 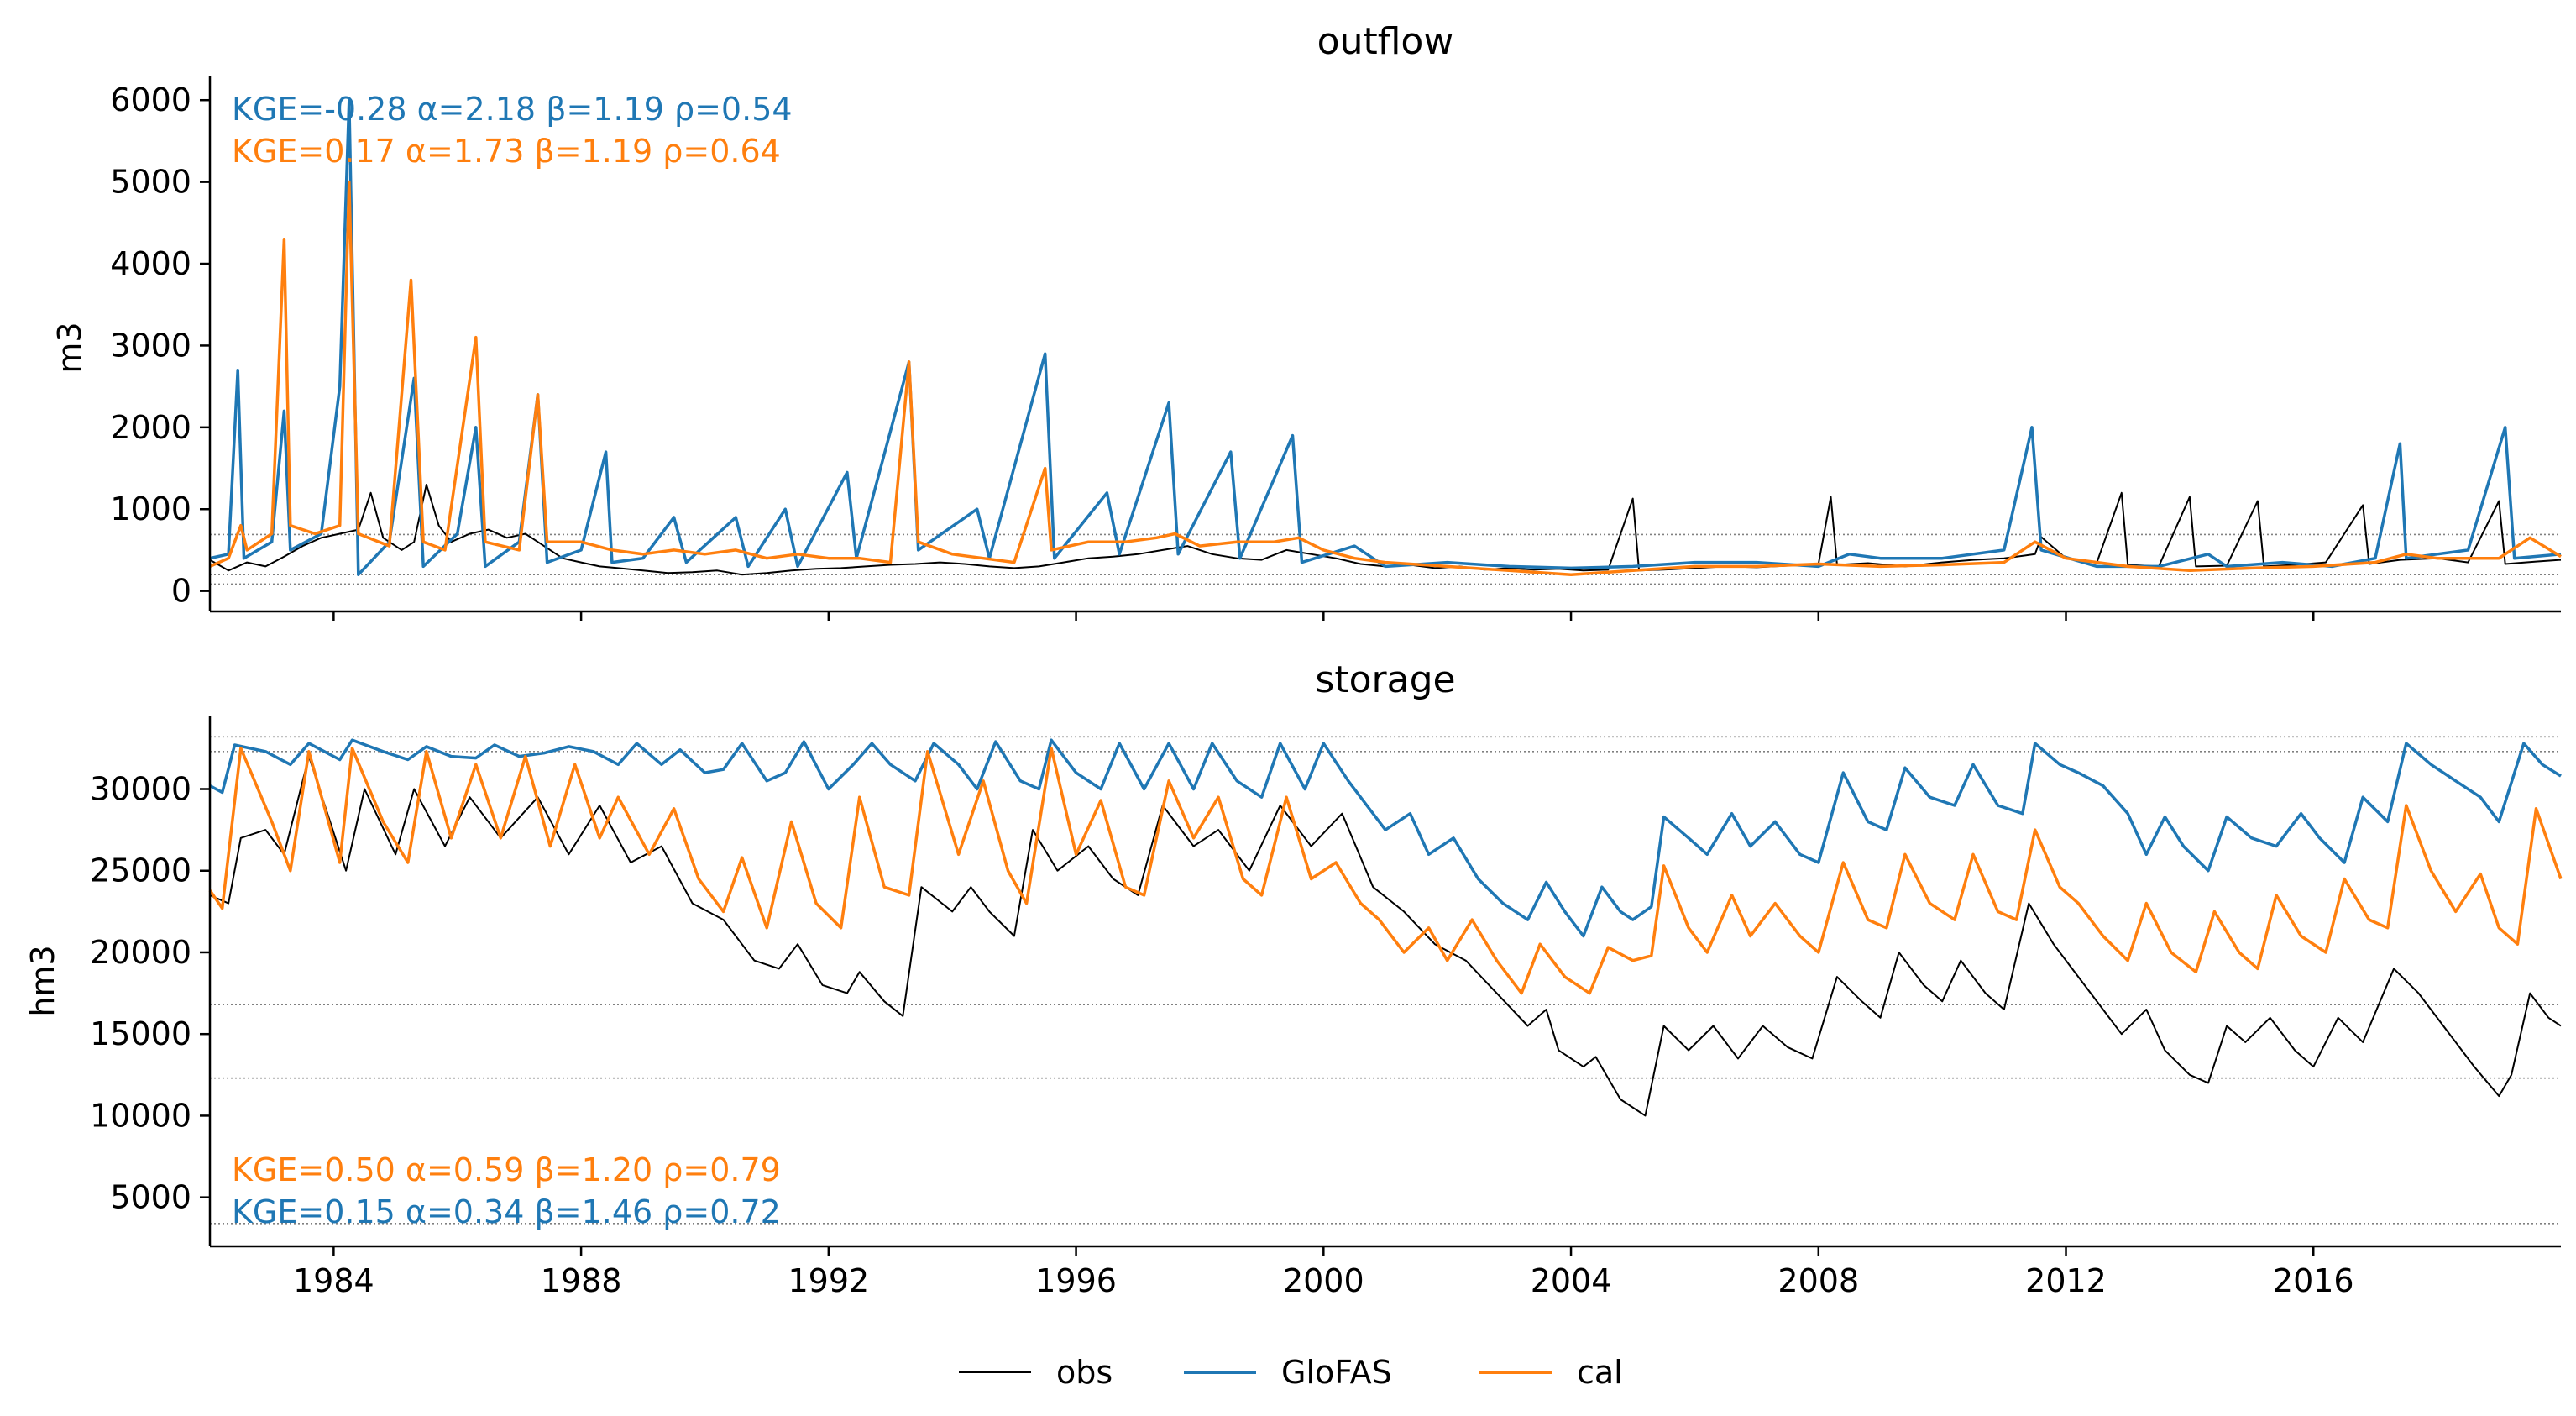 What do you see at coordinates (1386, 838) in the screenshot?
I see `storage-series-glofas` at bounding box center [1386, 838].